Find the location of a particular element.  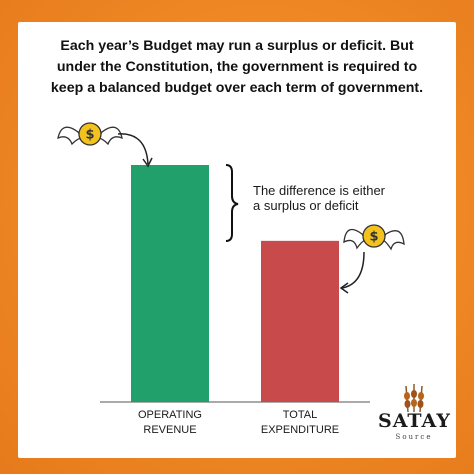

arrow-to-revenue is located at coordinates (133, 149).